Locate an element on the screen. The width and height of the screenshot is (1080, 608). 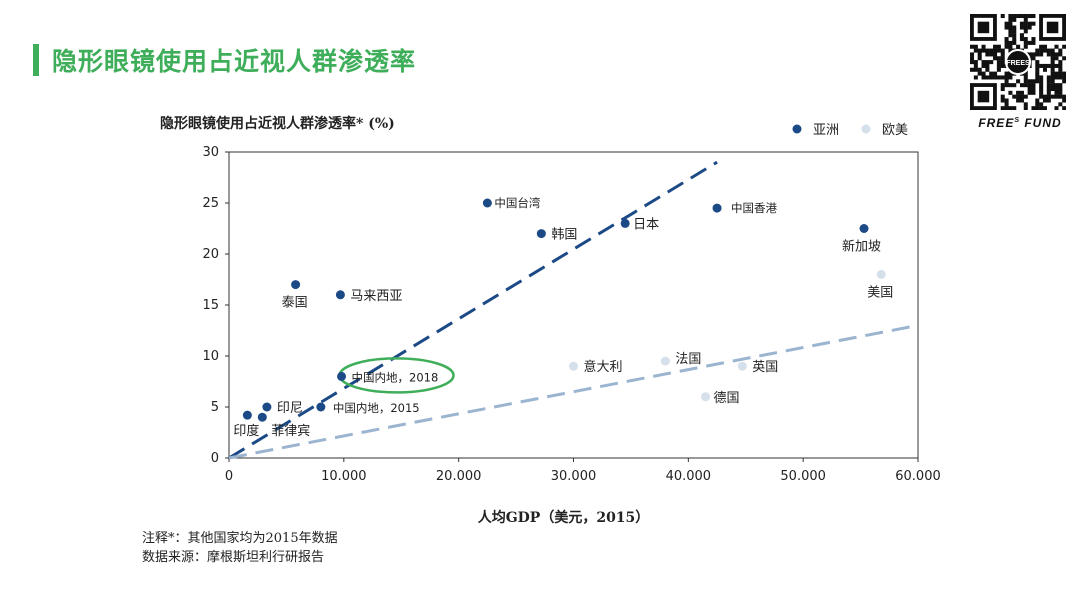
svg-text: FREES is located at coordinates (1018, 63).